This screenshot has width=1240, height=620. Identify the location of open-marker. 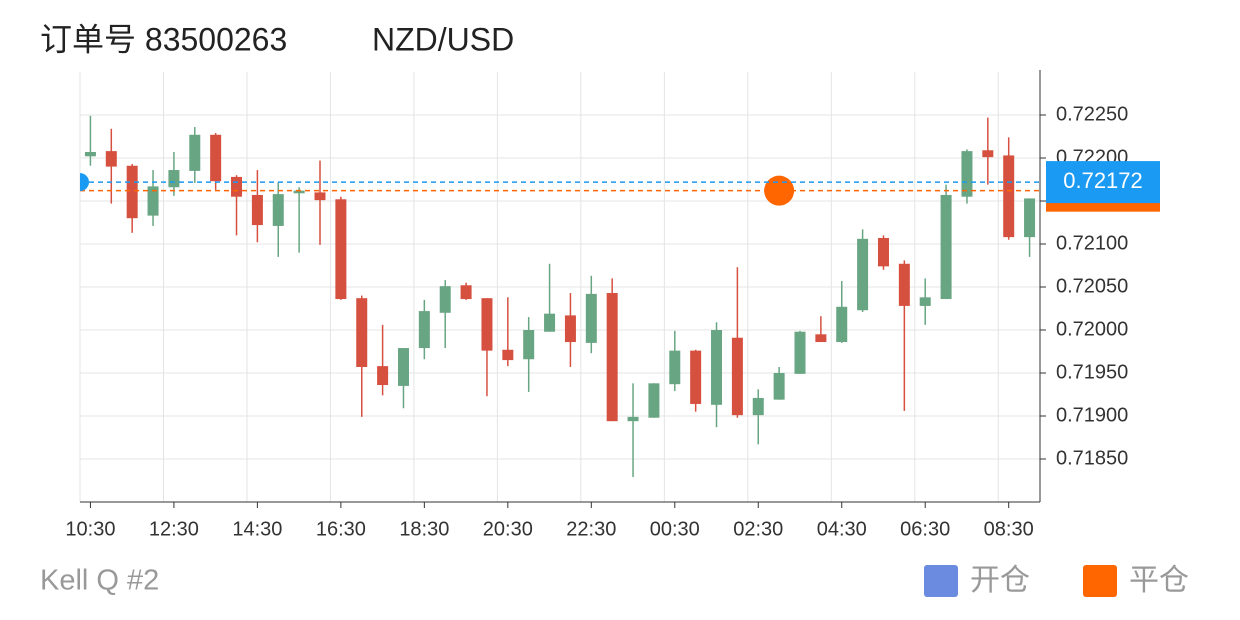
(84, 182).